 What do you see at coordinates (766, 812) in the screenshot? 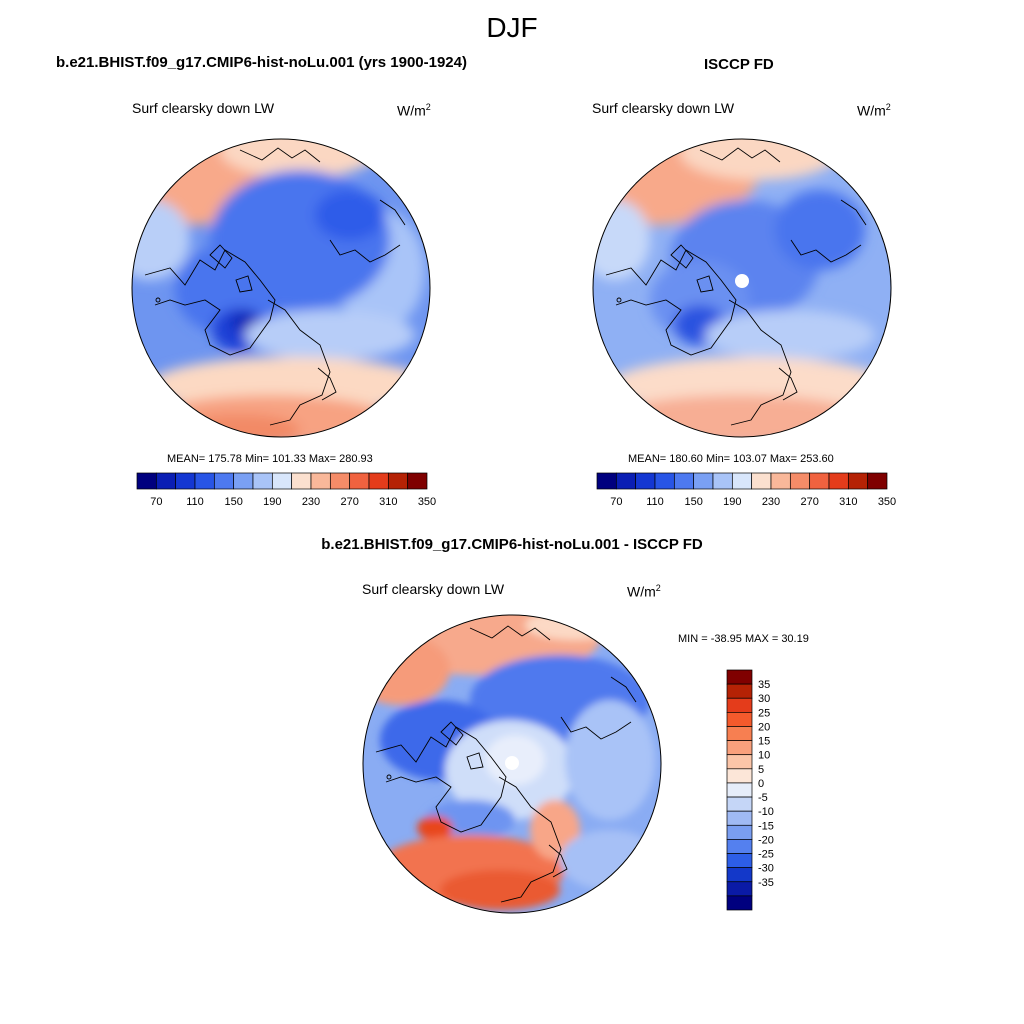
I see `colorbar-tick-label: -10` at bounding box center [766, 812].